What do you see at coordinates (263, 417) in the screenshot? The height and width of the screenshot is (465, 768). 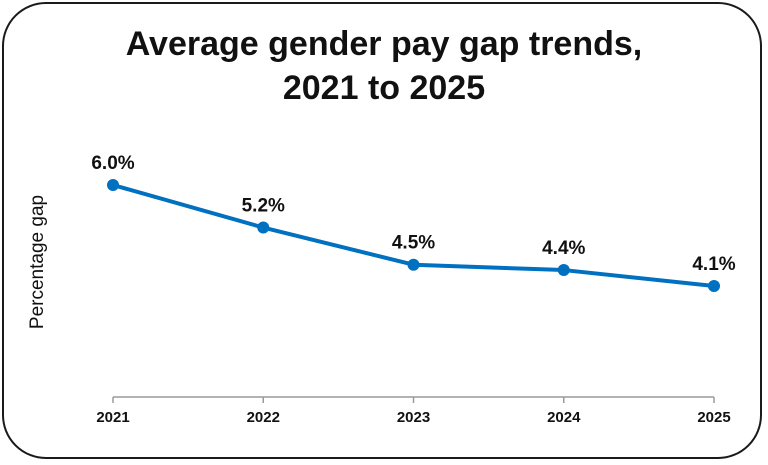 I see `x-tick-label: 2022` at bounding box center [263, 417].